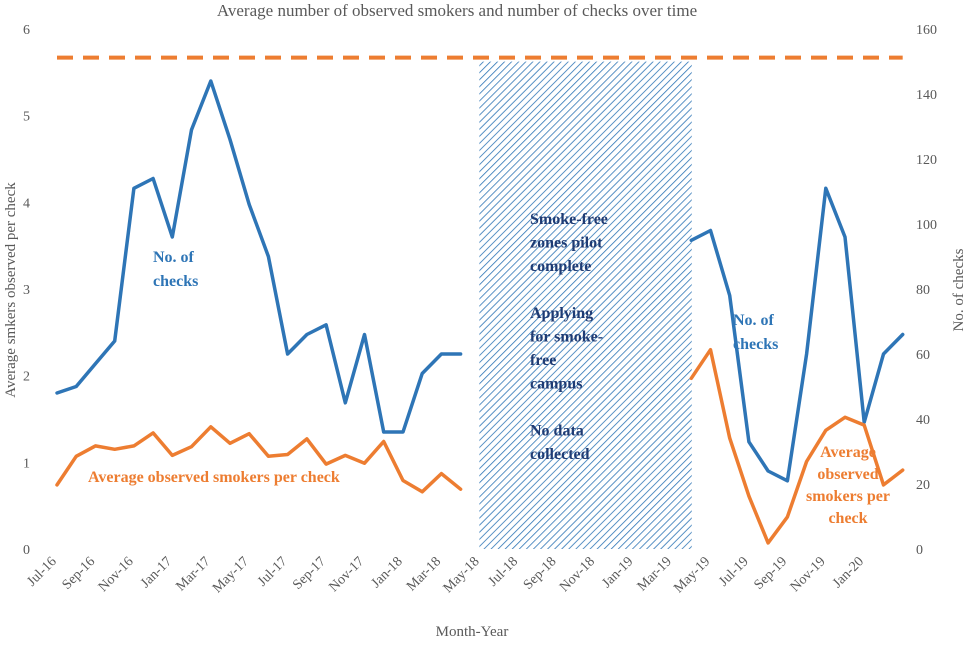  Describe the element at coordinates (503, 571) in the screenshot. I see `x-tick-label: Jul-18` at that location.